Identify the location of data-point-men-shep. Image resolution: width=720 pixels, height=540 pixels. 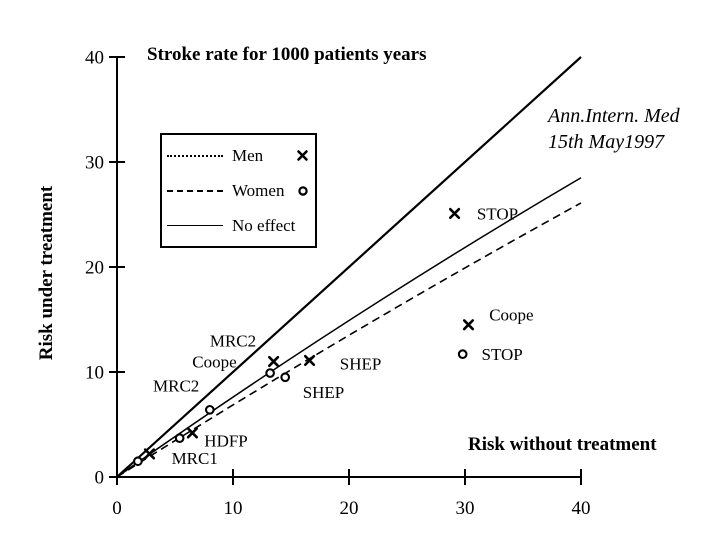
(309, 360).